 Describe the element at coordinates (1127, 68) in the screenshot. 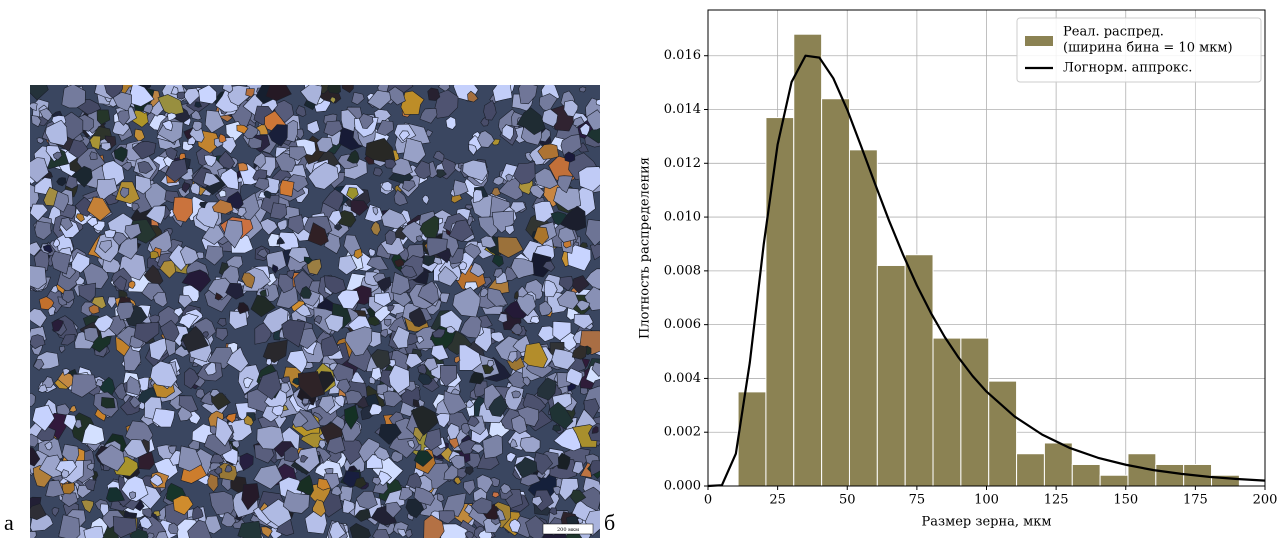

I see `legend-label: Логнорм. аппрокс.` at that location.